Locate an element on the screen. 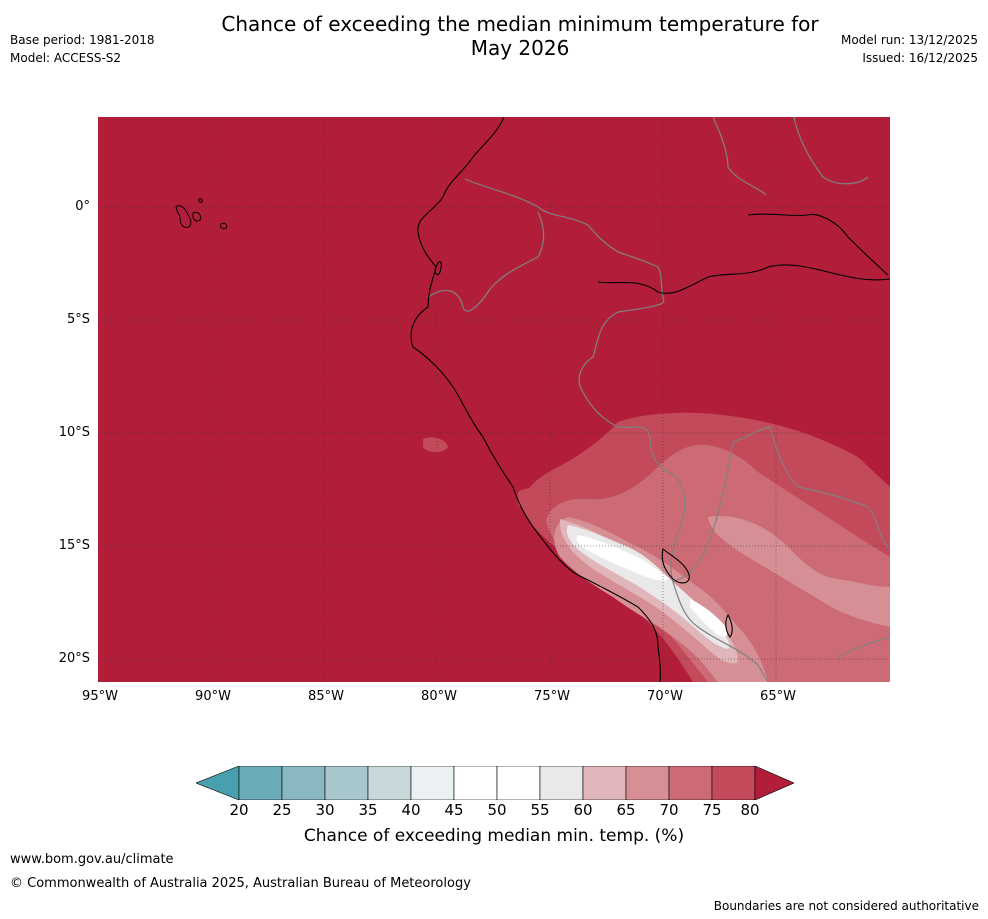 This screenshot has height=919, width=988. lon-label-65w: 65°W is located at coordinates (778, 696).